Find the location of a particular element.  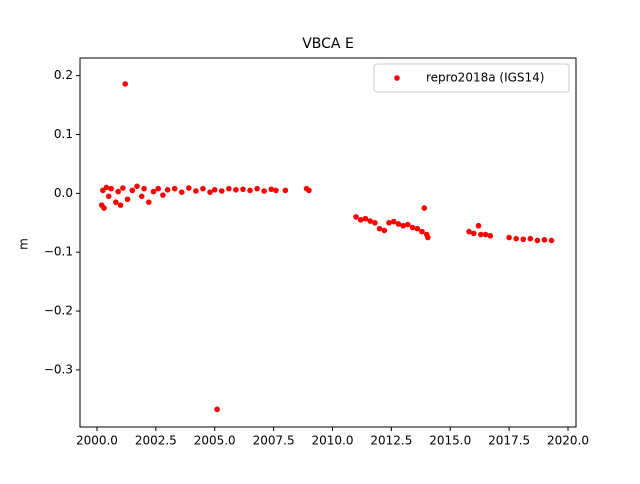

x-tick-label: 2012.5 is located at coordinates (391, 441).